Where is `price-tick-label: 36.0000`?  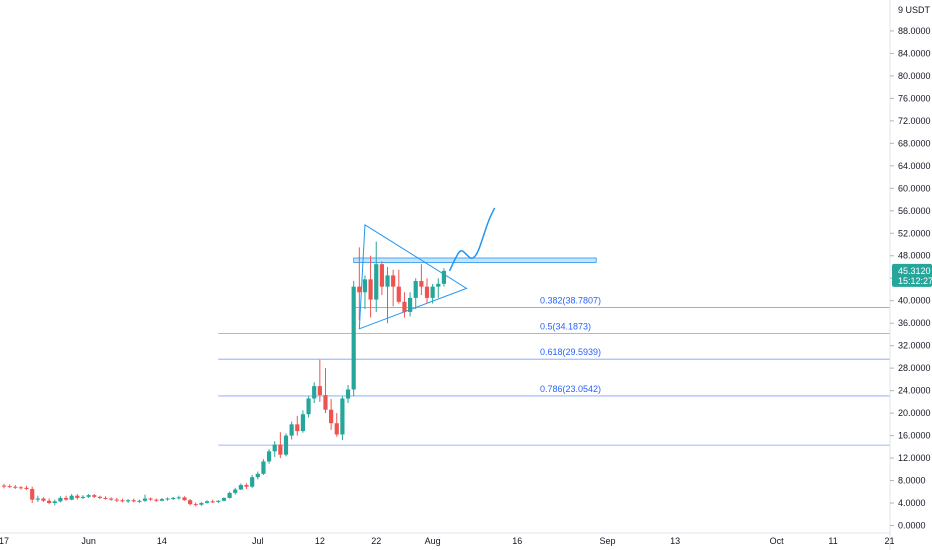 price-tick-label: 36.0000 is located at coordinates (914, 323).